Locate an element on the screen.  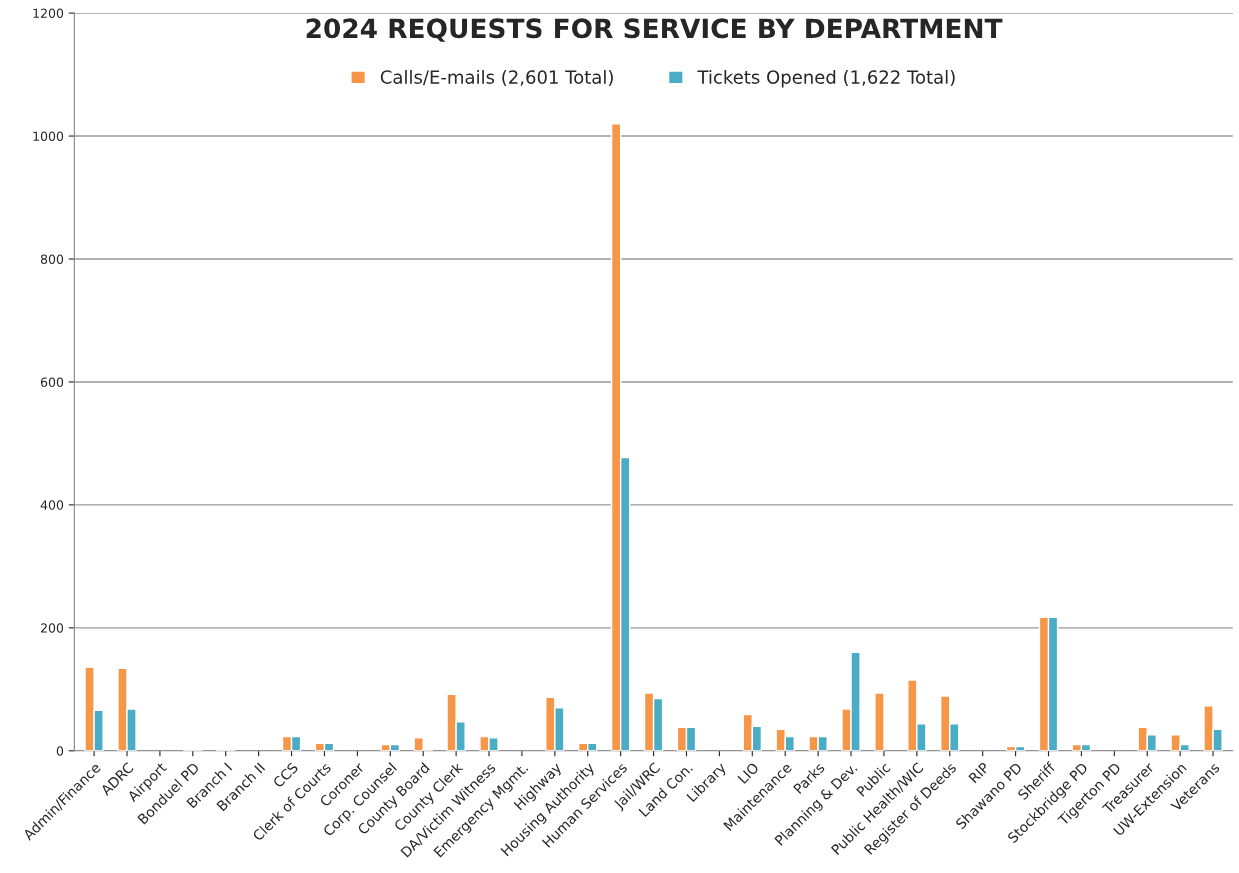
legend-label: Tickets Opened (1,622 Total) is located at coordinates (826, 78).